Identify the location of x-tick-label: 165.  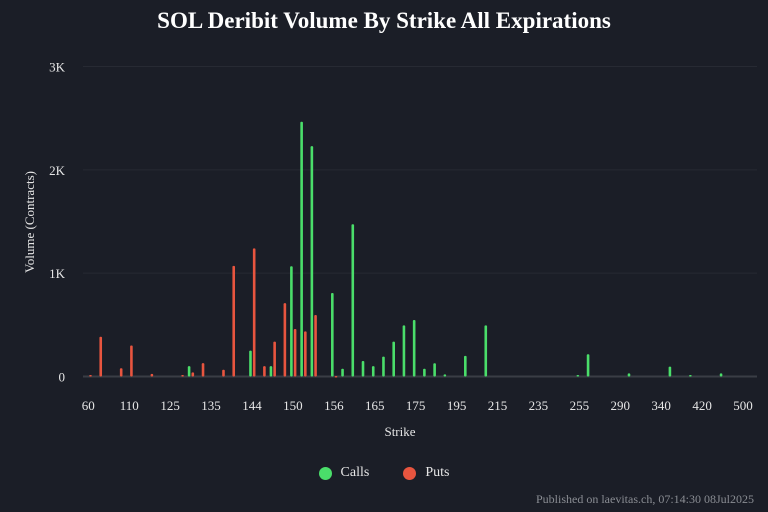
(375, 405).